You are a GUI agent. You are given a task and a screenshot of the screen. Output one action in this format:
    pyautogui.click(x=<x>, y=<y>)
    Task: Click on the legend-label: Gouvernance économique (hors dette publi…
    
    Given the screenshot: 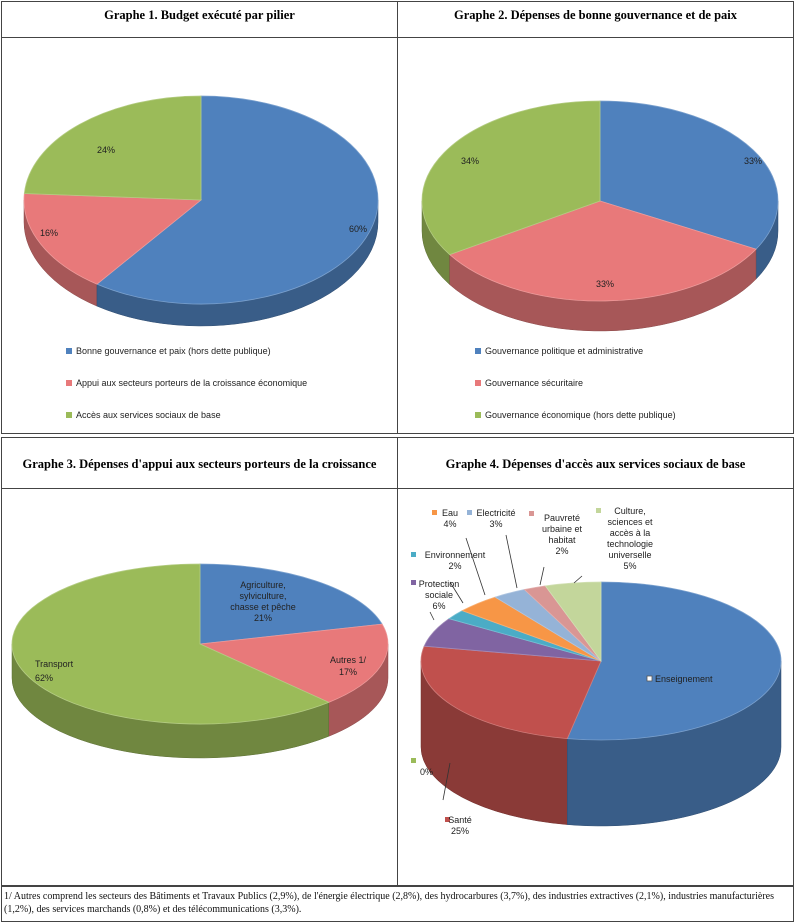 What is the action you would take?
    pyautogui.click(x=580, y=415)
    